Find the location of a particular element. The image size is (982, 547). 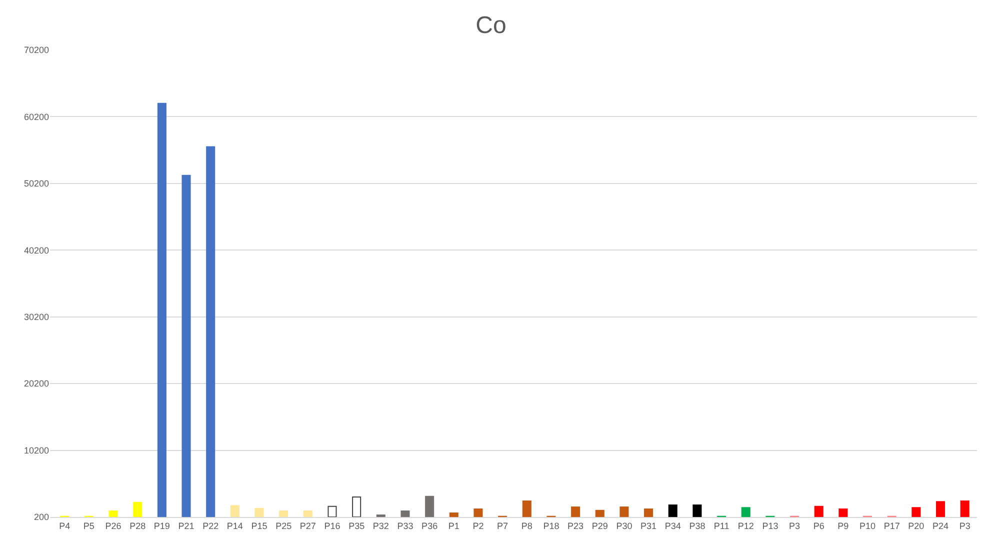

x-tick-label: P27 is located at coordinates (308, 525).